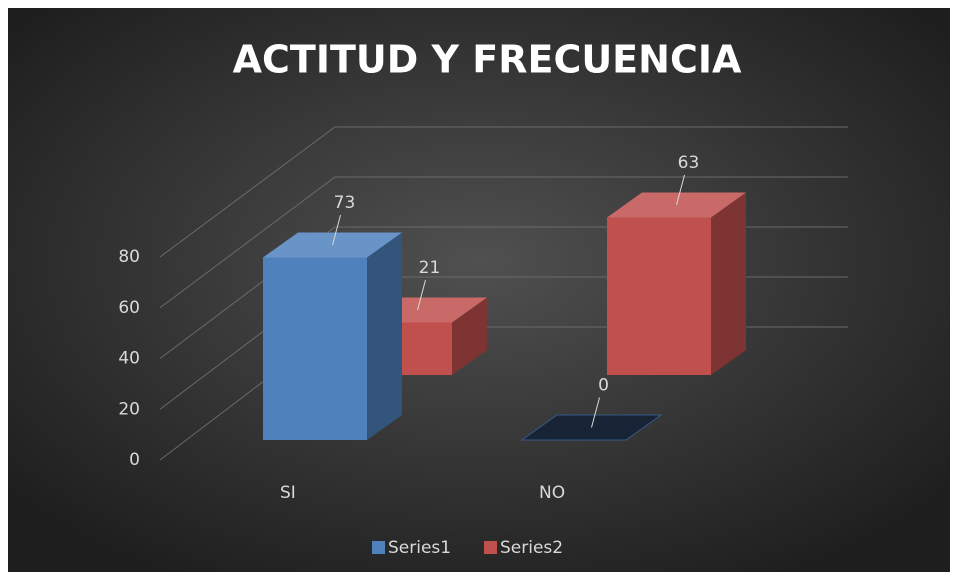 The image size is (957, 580). What do you see at coordinates (129, 359) in the screenshot?
I see `y-tick-label: 40` at bounding box center [129, 359].